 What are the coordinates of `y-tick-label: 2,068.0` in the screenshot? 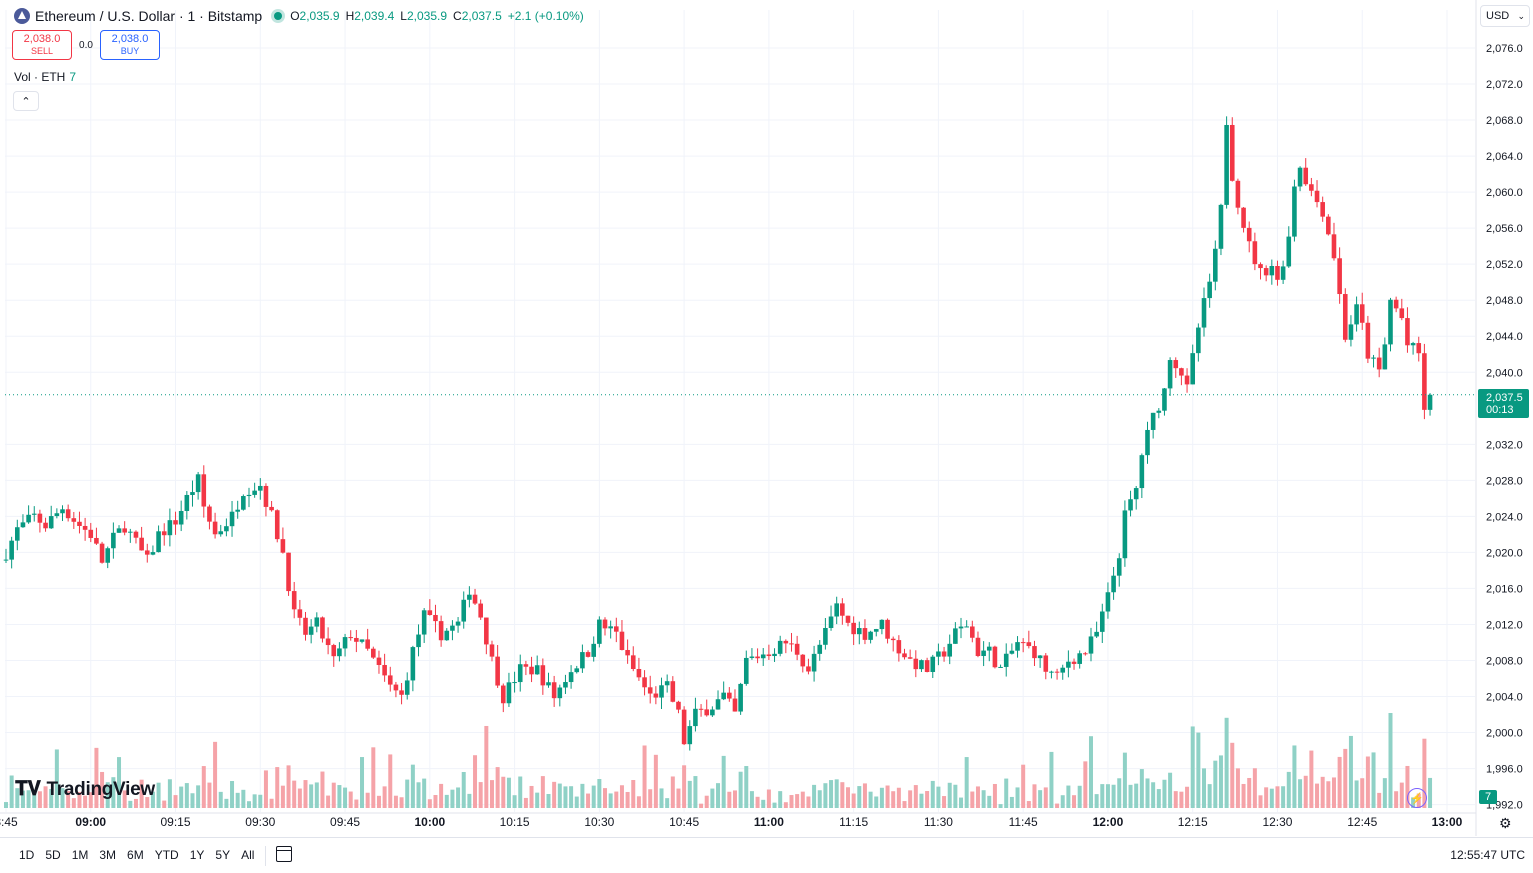 It's located at (1504, 121).